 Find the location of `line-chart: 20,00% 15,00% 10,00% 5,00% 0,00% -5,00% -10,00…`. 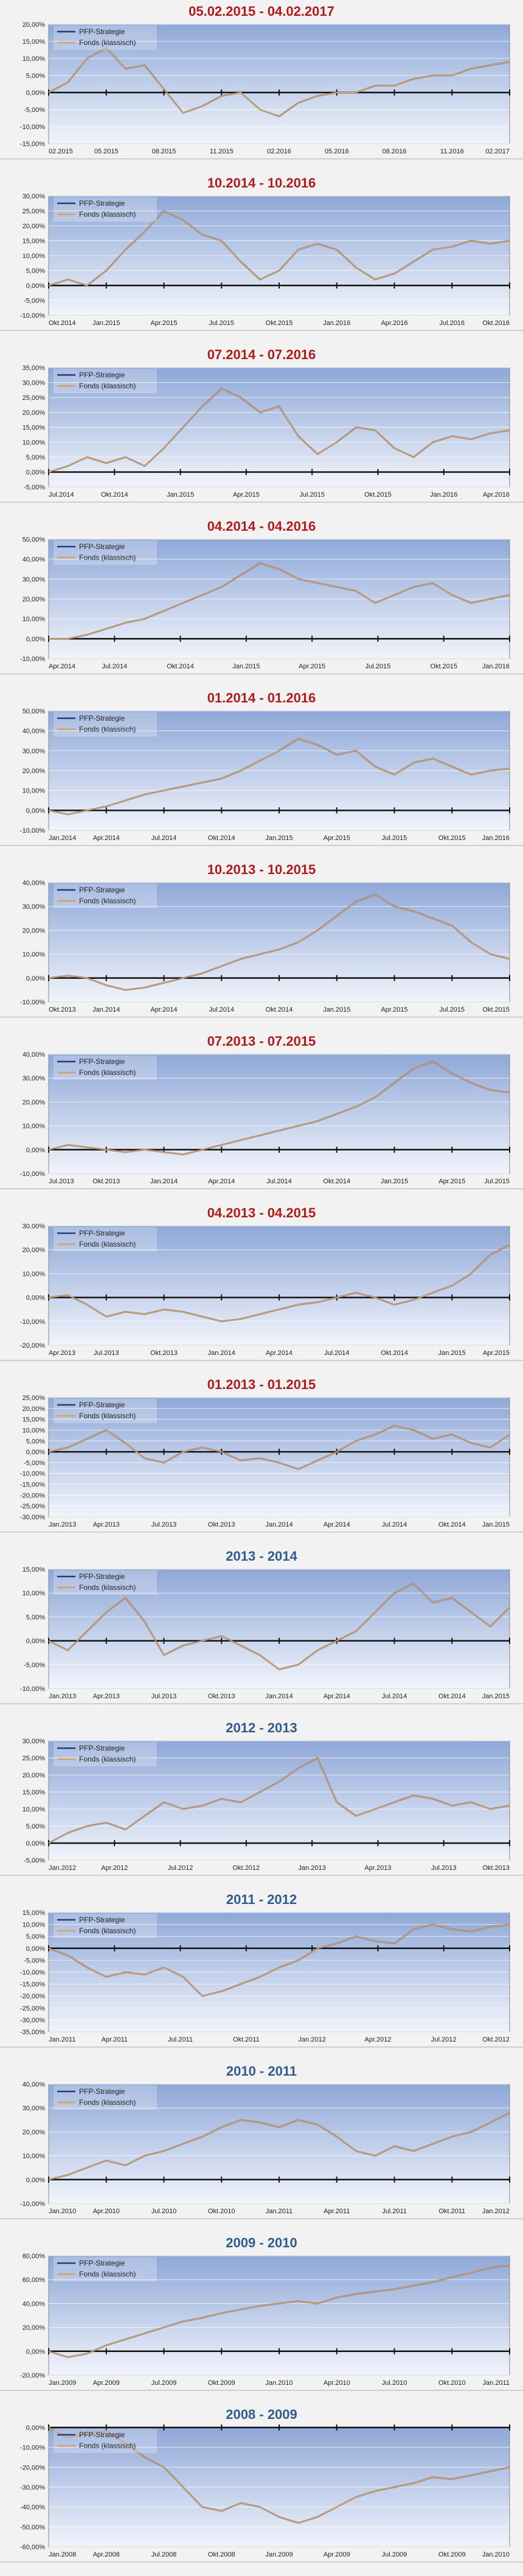

line-chart: 20,00% 15,00% 10,00% 5,00% 0,00% -5,00% -10,00… is located at coordinates (265, 88).